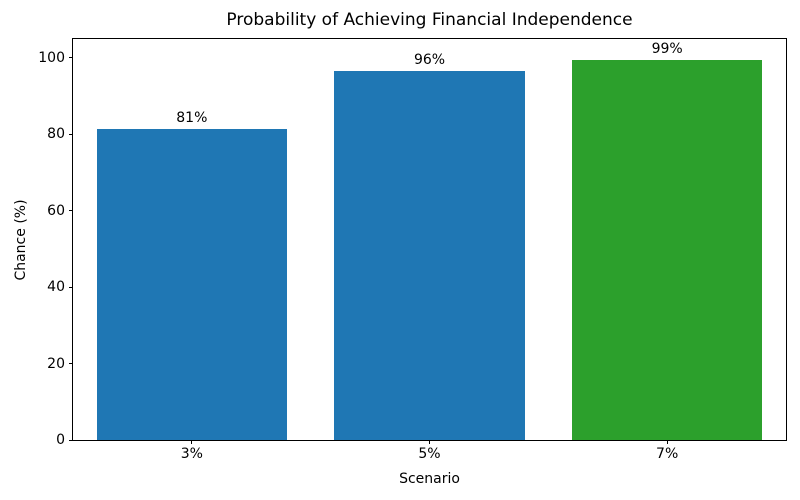  I want to click on y-tick-label: 60, so click(56, 210).